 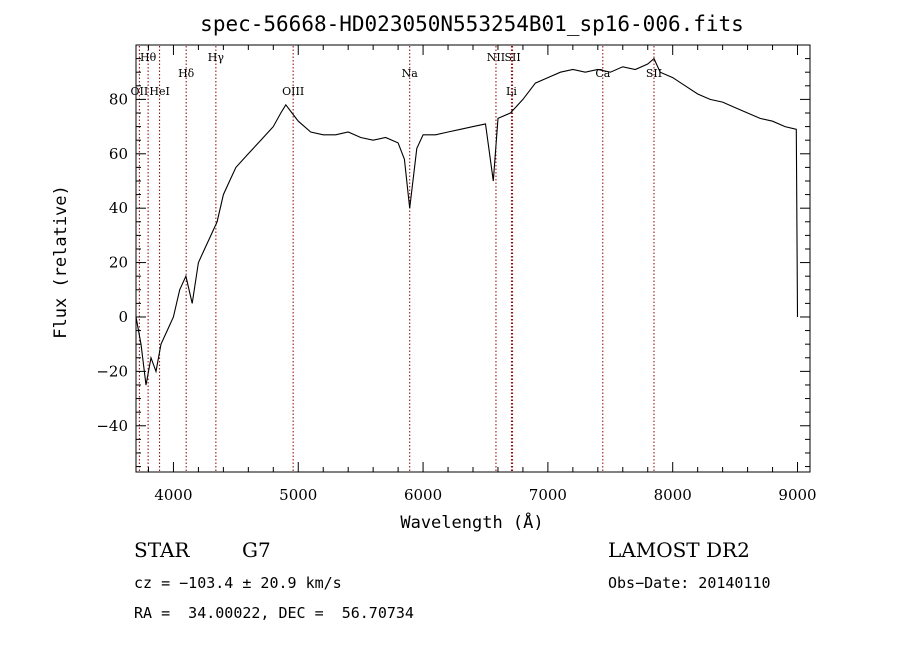 What do you see at coordinates (298, 495) in the screenshot?
I see `x-tick-label-1: 5000` at bounding box center [298, 495].